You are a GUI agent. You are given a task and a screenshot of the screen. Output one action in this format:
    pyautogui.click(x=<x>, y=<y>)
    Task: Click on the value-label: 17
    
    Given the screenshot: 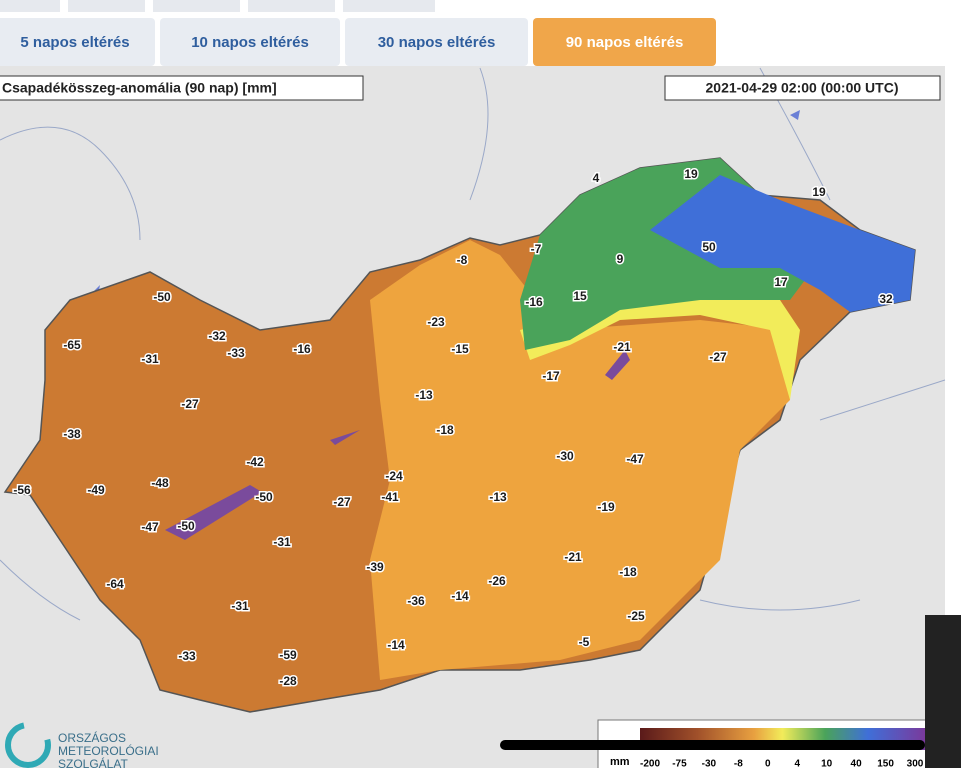 What is the action you would take?
    pyautogui.click(x=781, y=282)
    